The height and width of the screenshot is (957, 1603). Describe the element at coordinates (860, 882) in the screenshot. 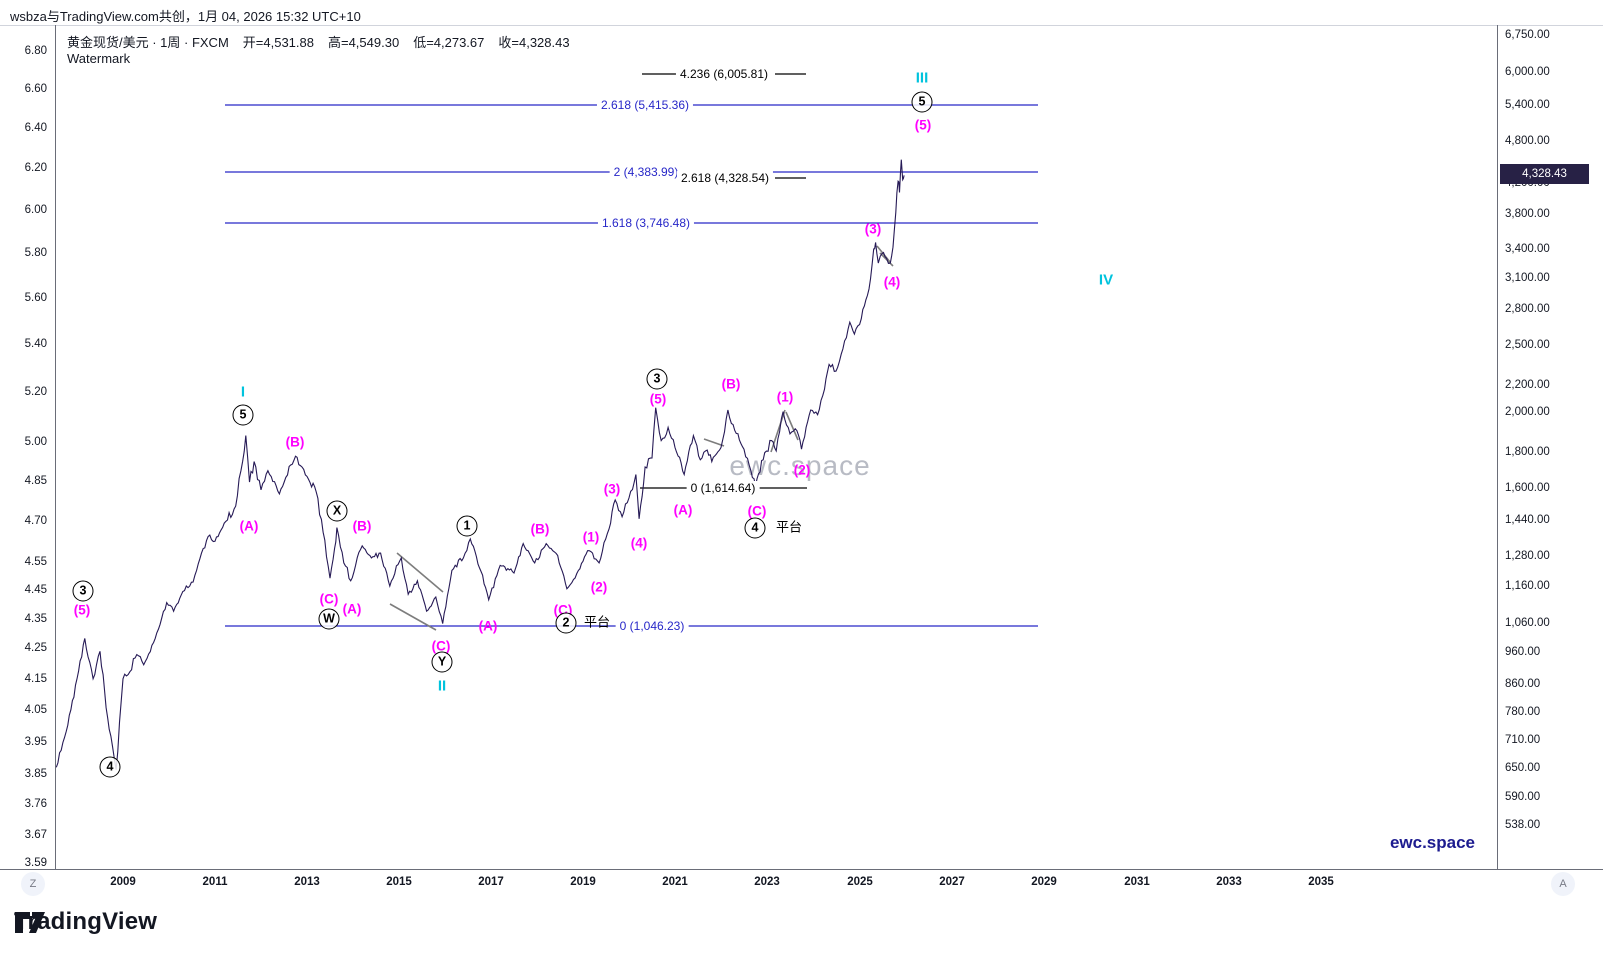

I see `time-axis-year: 2025` at that location.